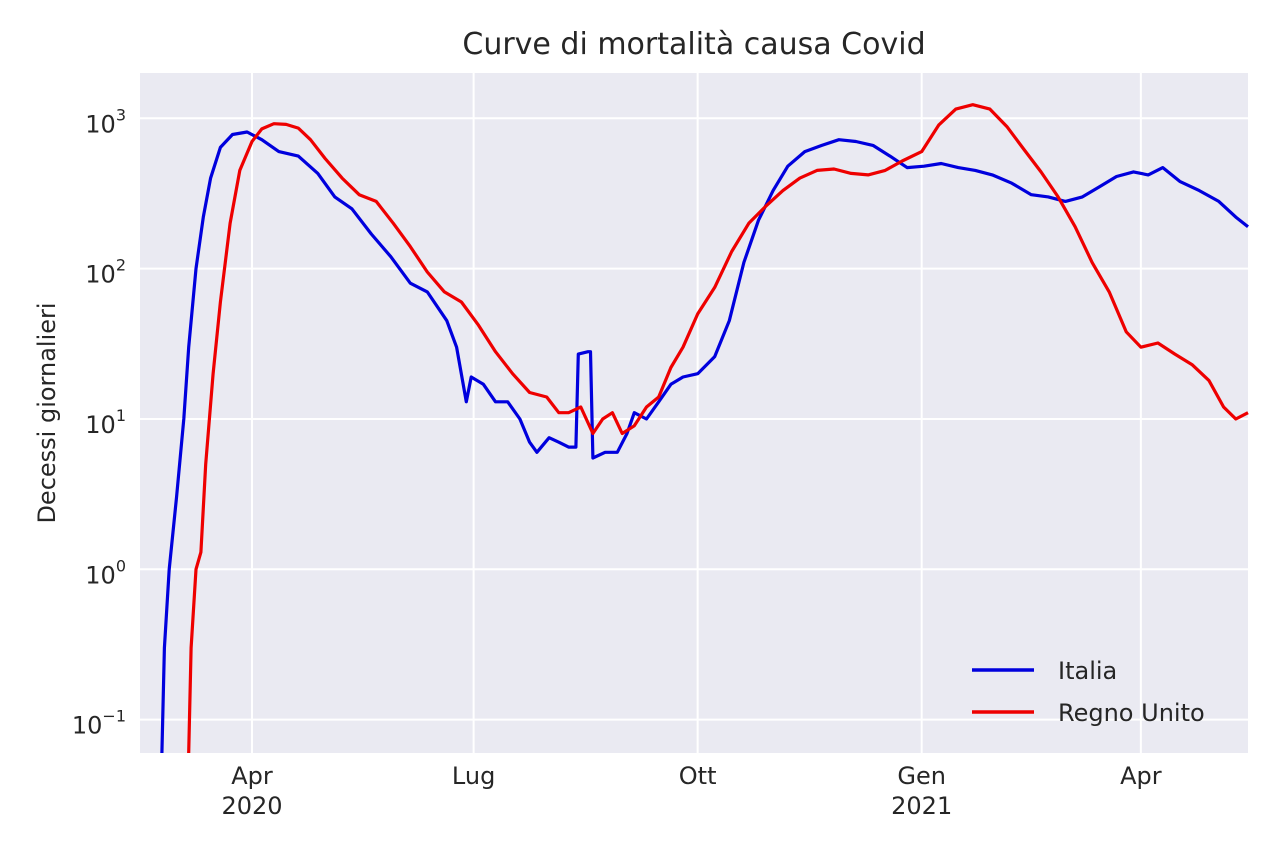 The image size is (1280, 853). Describe the element at coordinates (105, 572) in the screenshot. I see `y-tick-label: 10⁰` at that location.